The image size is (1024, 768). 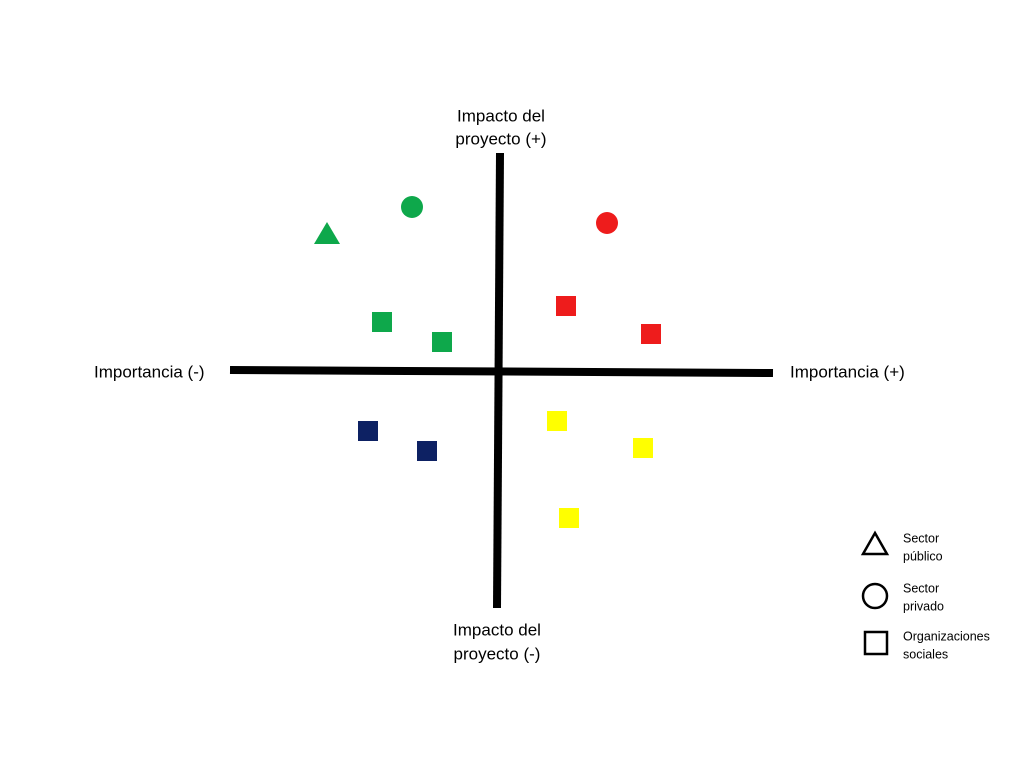 What do you see at coordinates (498, 380) in the screenshot?
I see `vertical-axis` at bounding box center [498, 380].